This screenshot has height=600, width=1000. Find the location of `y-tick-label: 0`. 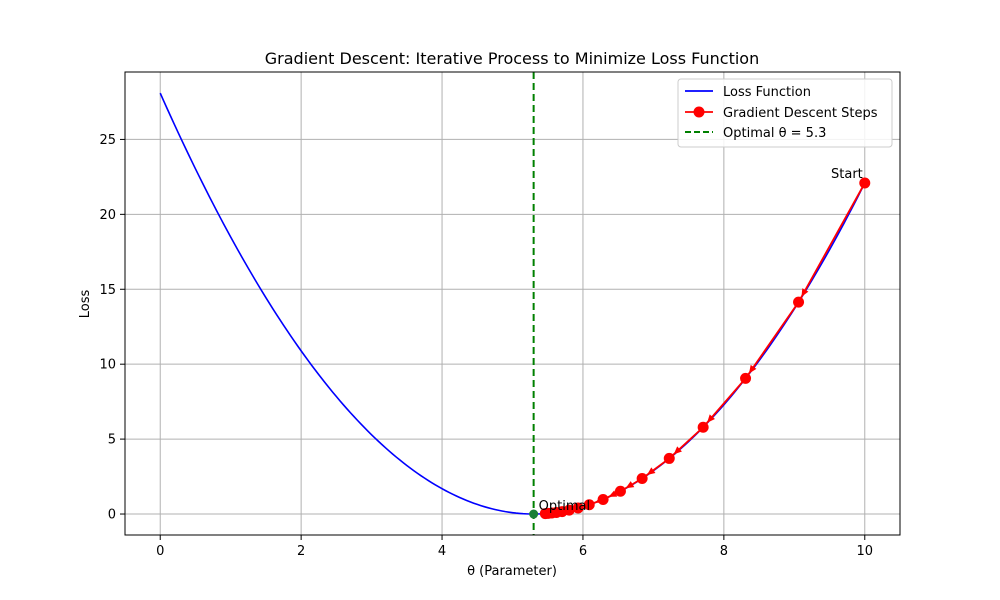

y-tick-label: 0 is located at coordinates (112, 515).